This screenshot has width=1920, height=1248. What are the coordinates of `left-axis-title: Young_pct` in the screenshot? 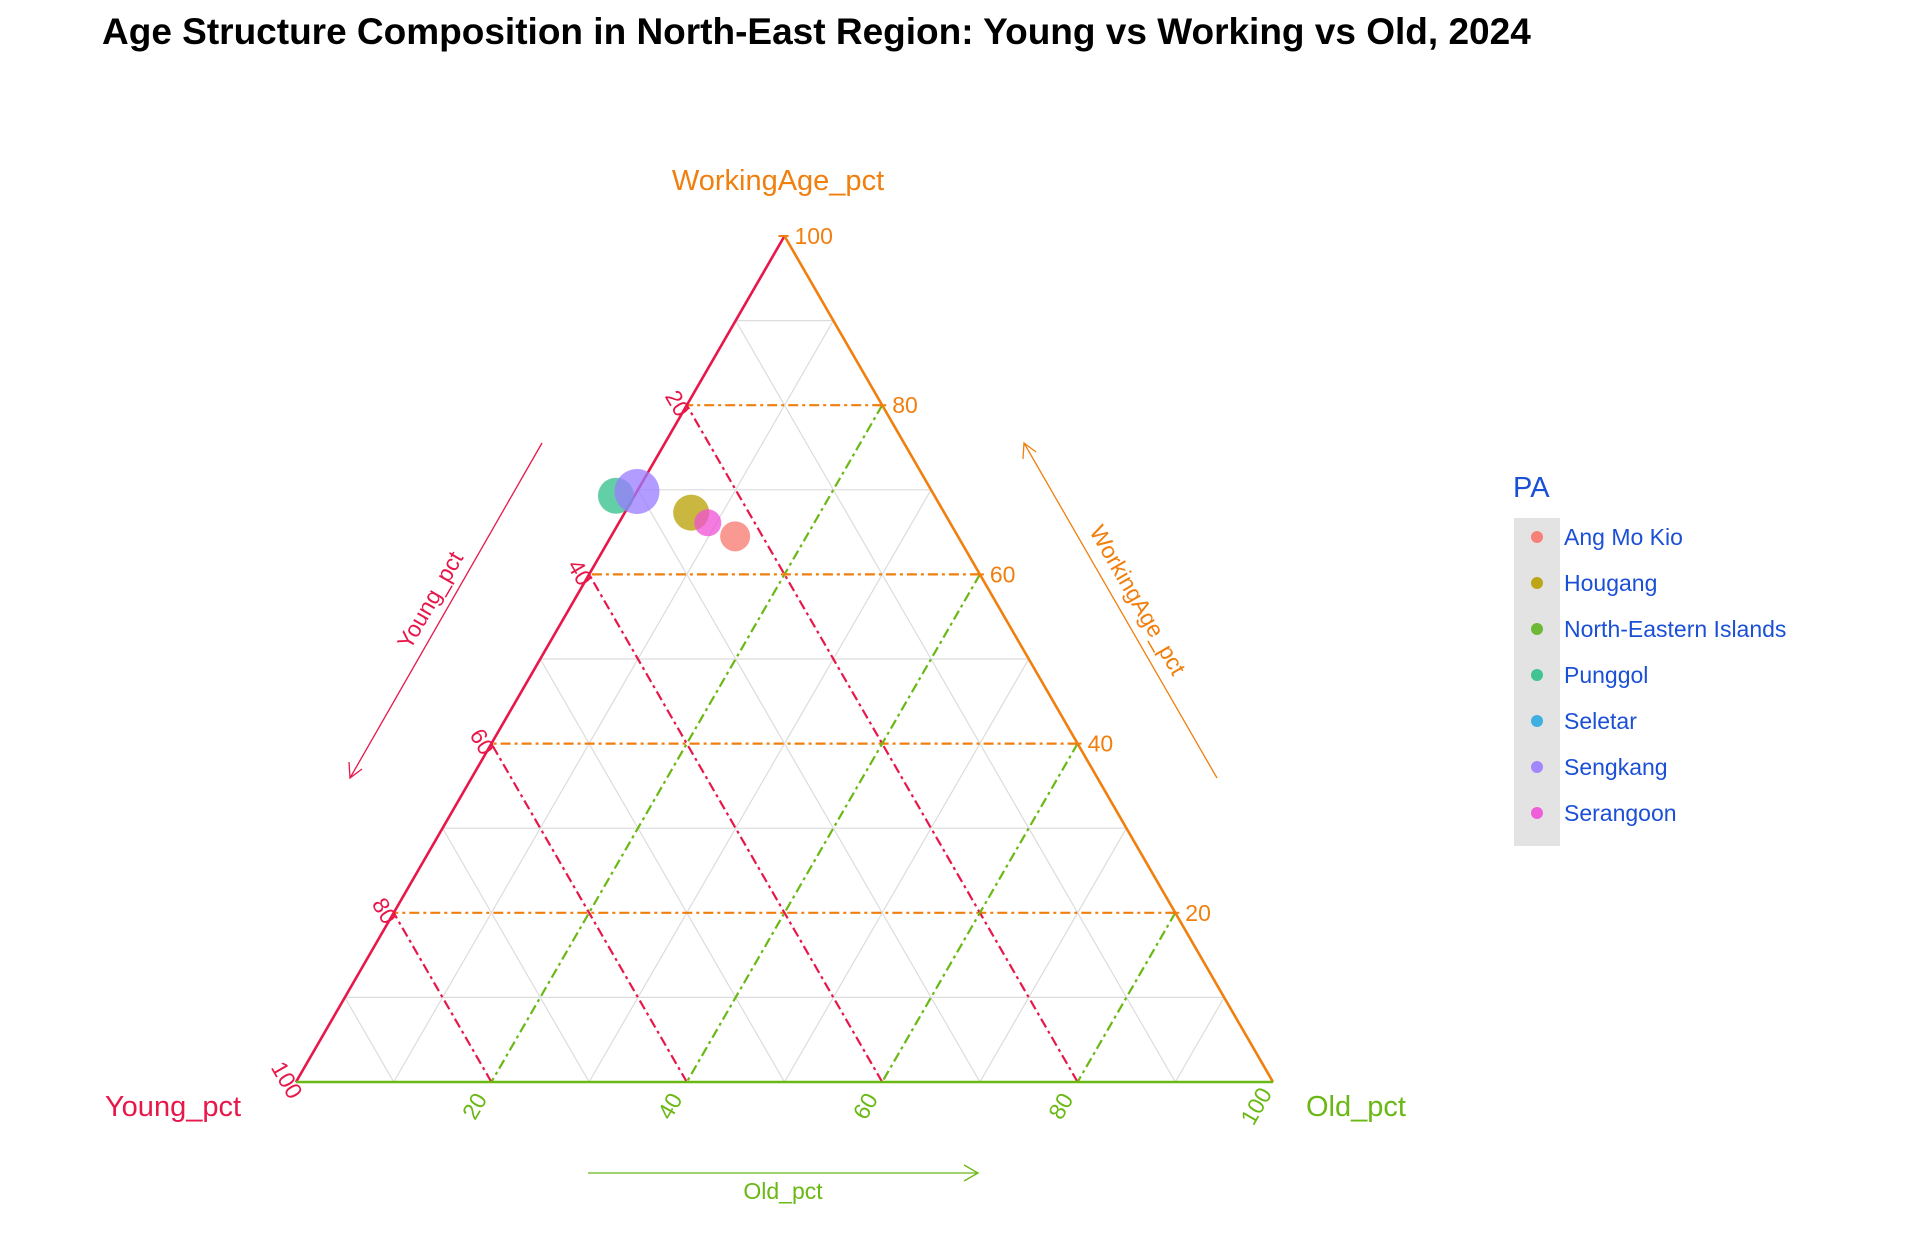 It's located at (173, 1107).